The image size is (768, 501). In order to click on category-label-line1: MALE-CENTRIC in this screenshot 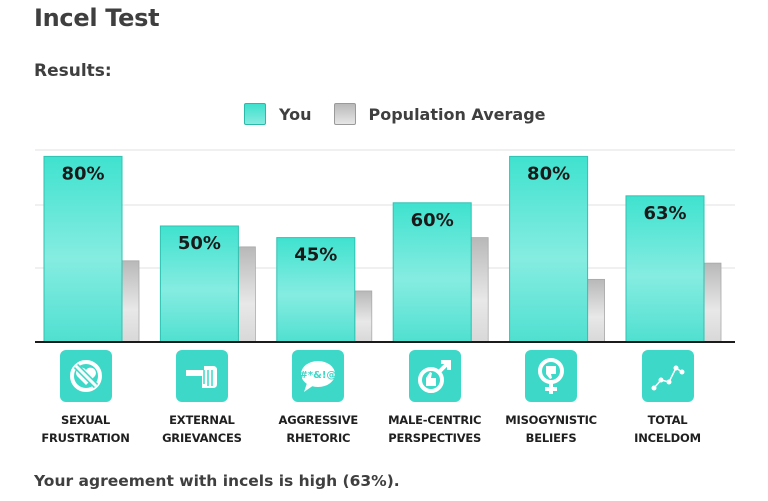, I will do `click(435, 420)`.